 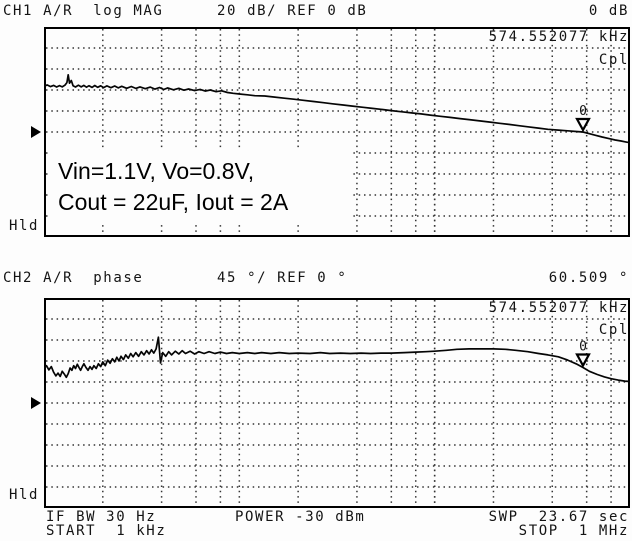 I want to click on ch1-marker-value: 0 dB, so click(x=608, y=11).